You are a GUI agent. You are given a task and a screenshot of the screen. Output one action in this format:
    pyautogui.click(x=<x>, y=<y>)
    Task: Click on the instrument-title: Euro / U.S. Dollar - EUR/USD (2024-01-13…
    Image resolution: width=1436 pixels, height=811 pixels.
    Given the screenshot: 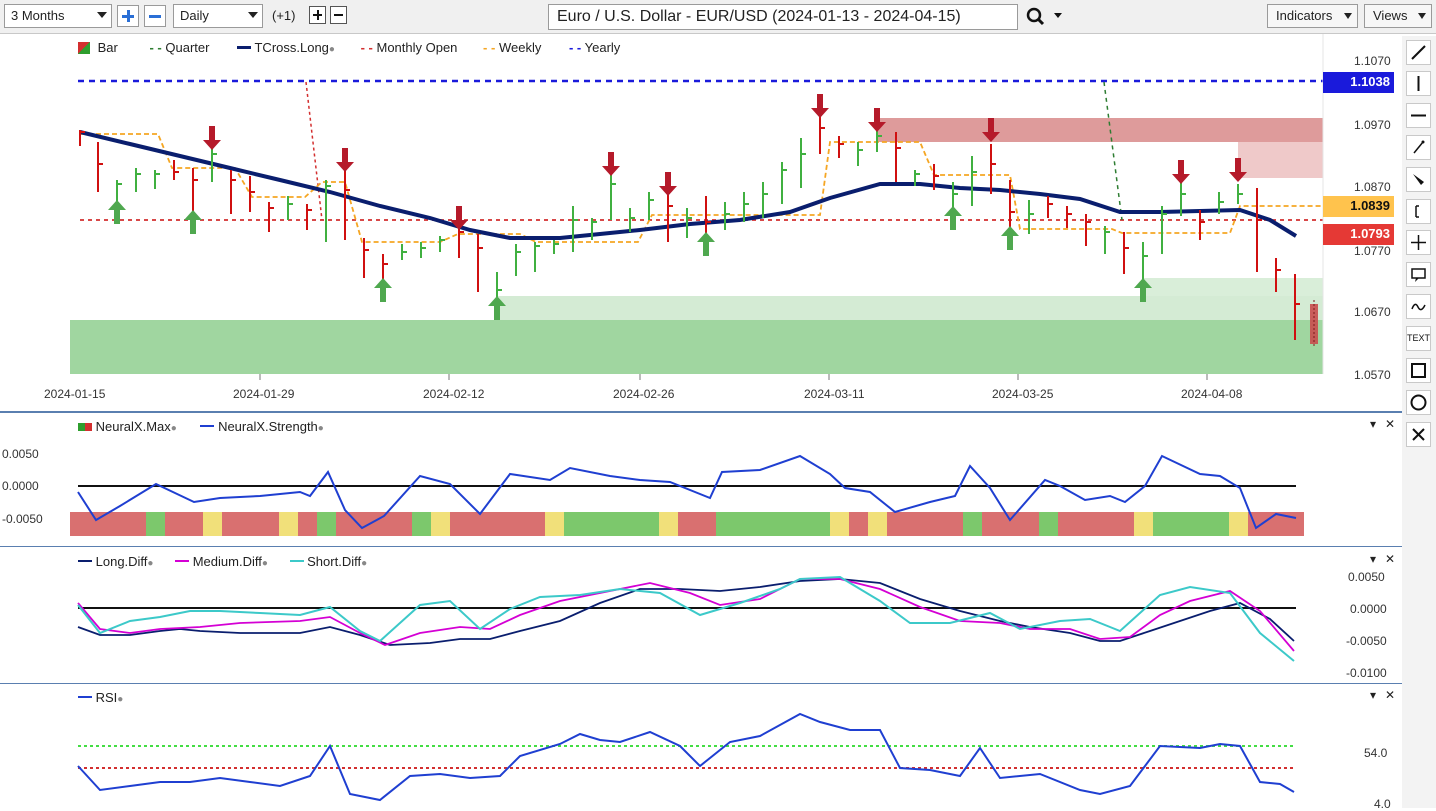 What is the action you would take?
    pyautogui.click(x=759, y=16)
    